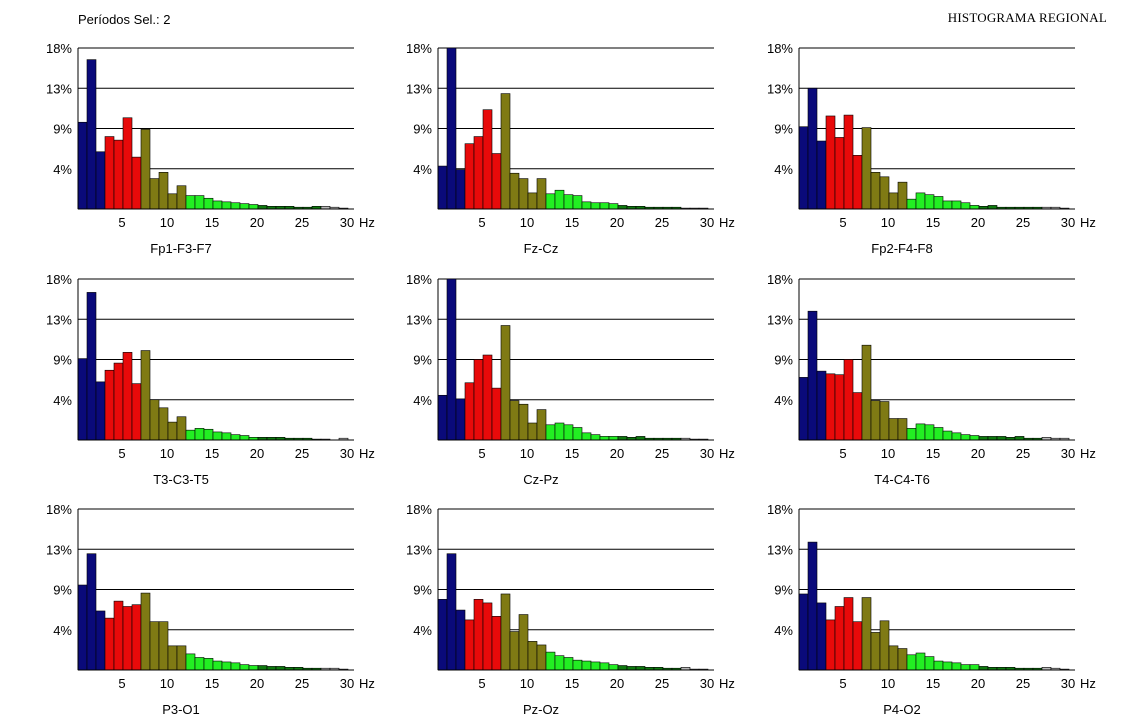 The image size is (1141, 724). What do you see at coordinates (541, 248) in the screenshot?
I see `channel-label: Fz-Cz` at bounding box center [541, 248].